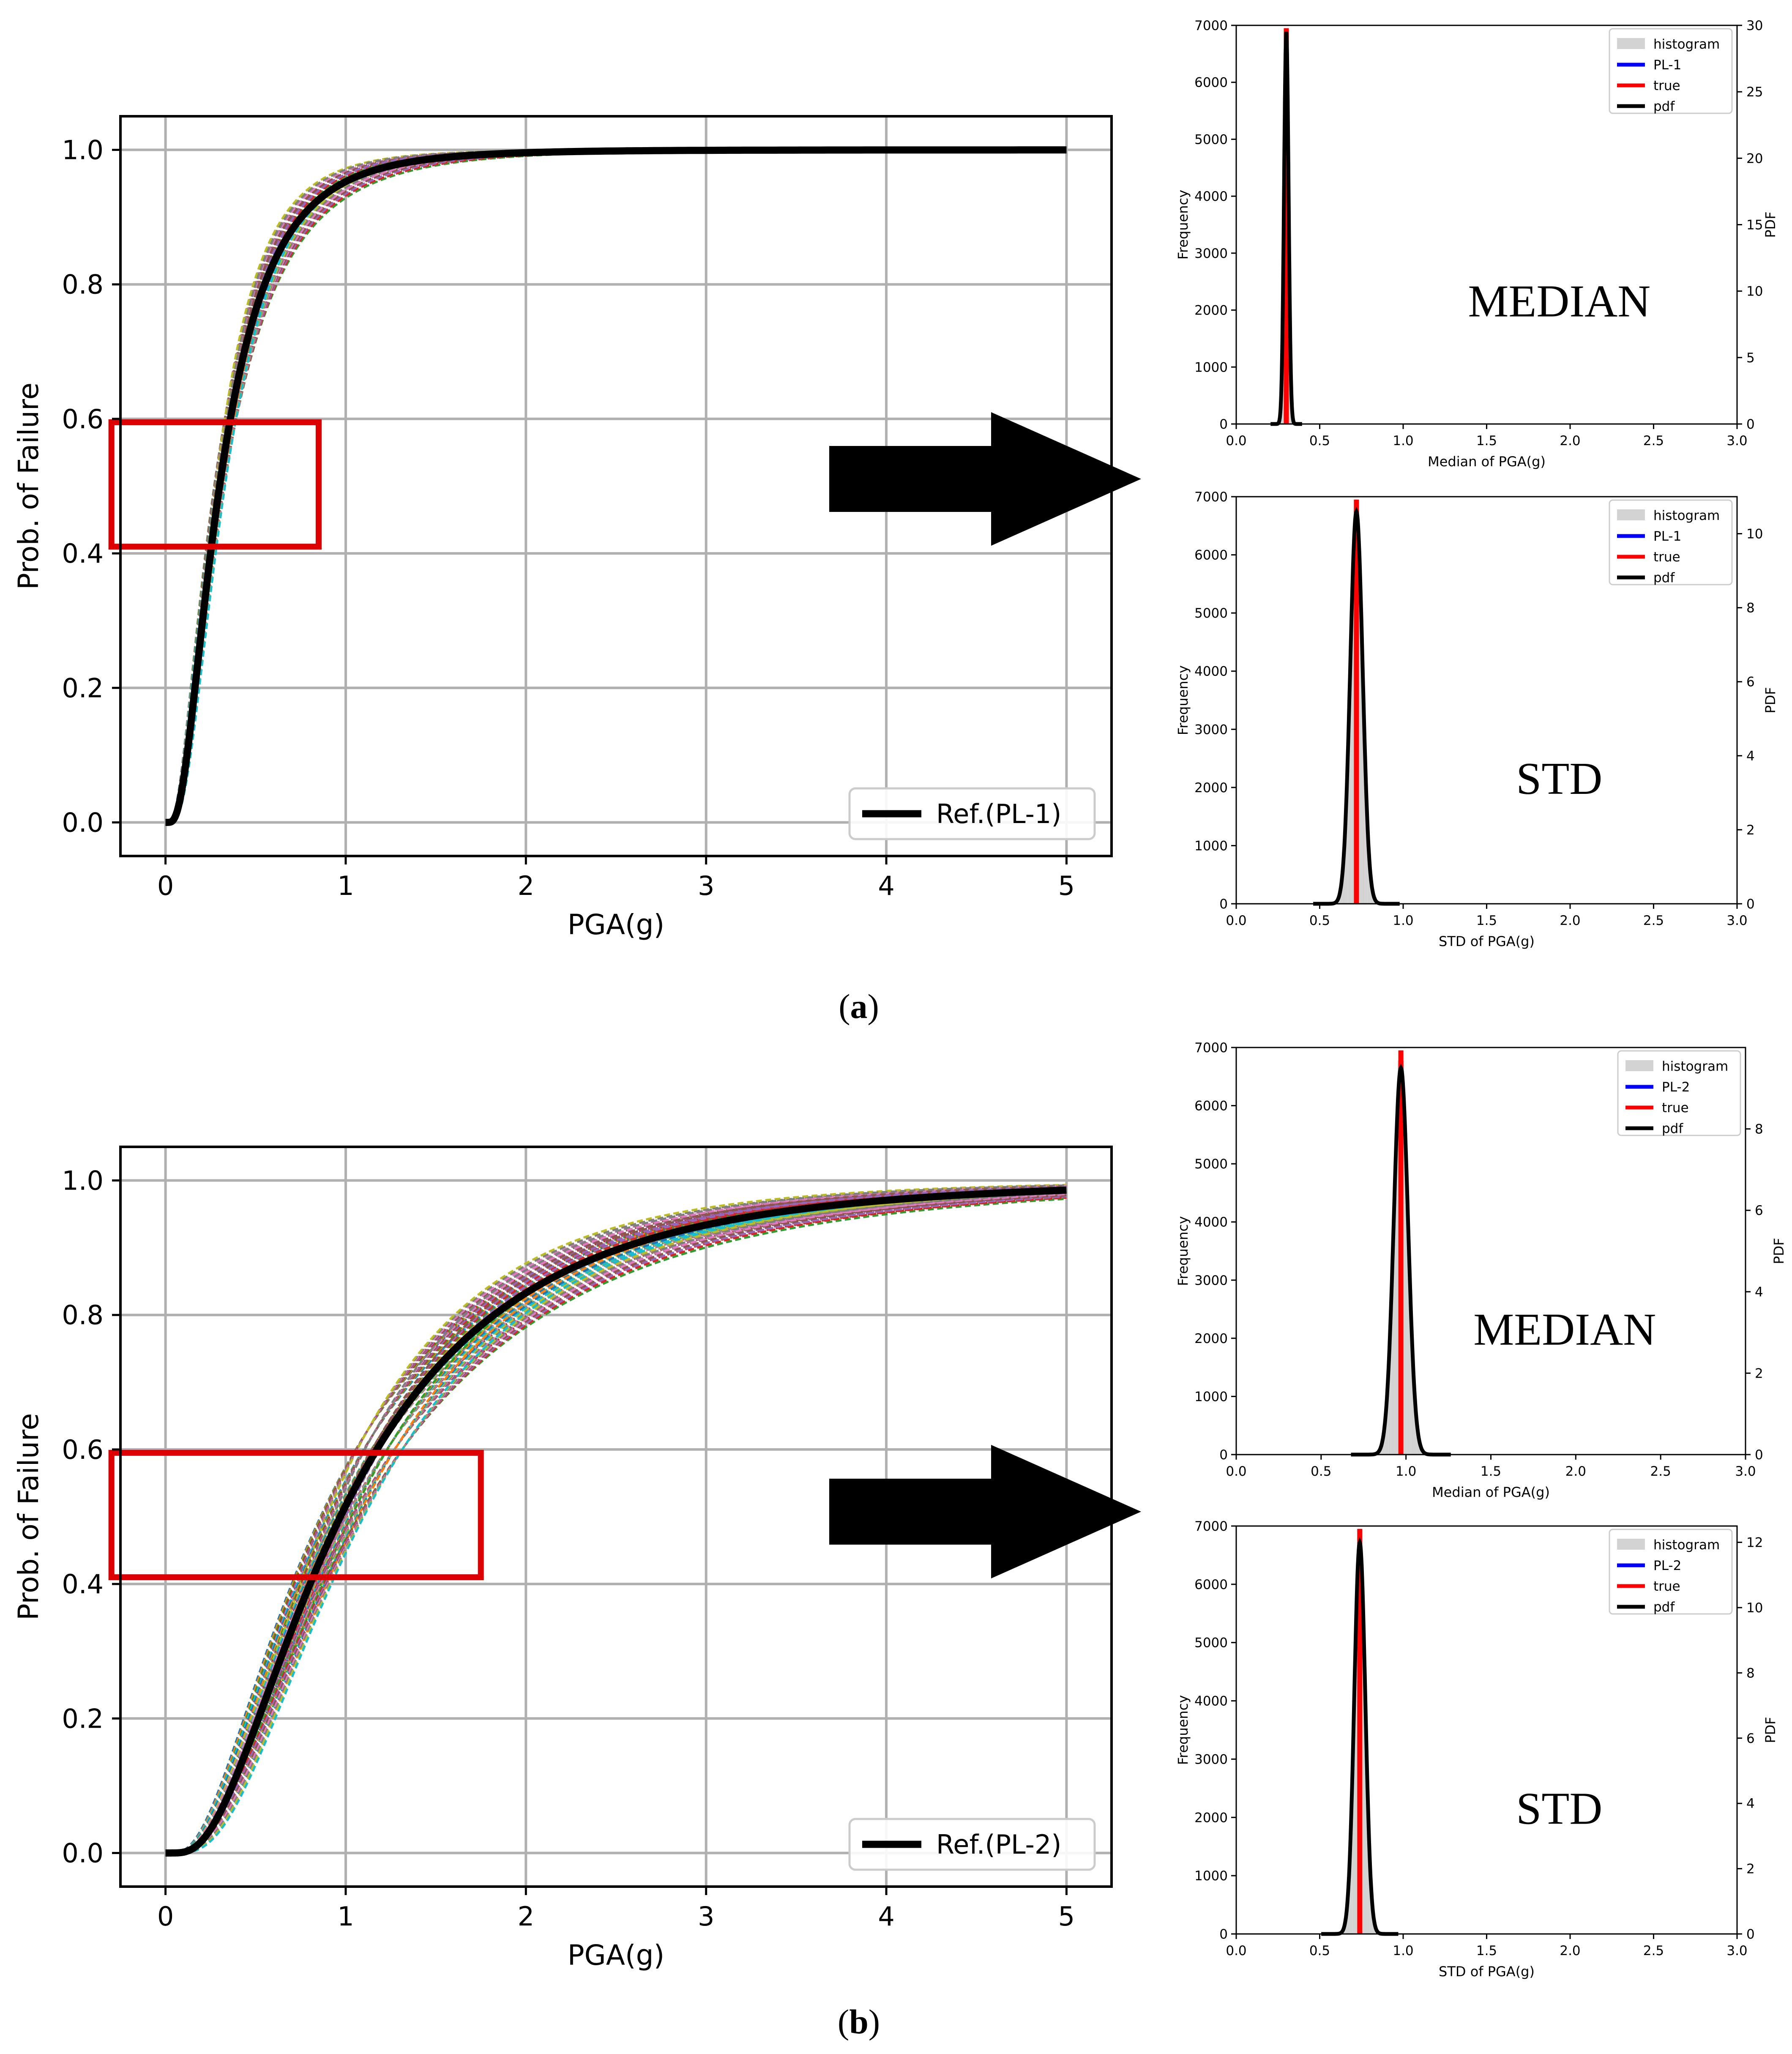 The image size is (1792, 2054). What do you see at coordinates (1667, 1565) in the screenshot?
I see `legend-label-pl: PL-2` at bounding box center [1667, 1565].